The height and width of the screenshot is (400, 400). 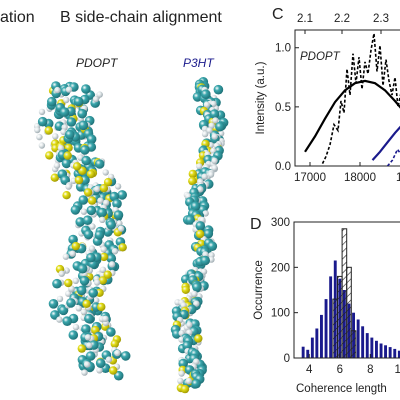 What do you see at coordinates (17, 17) in the screenshot?
I see `panel-a-fragment: ation` at bounding box center [17, 17].